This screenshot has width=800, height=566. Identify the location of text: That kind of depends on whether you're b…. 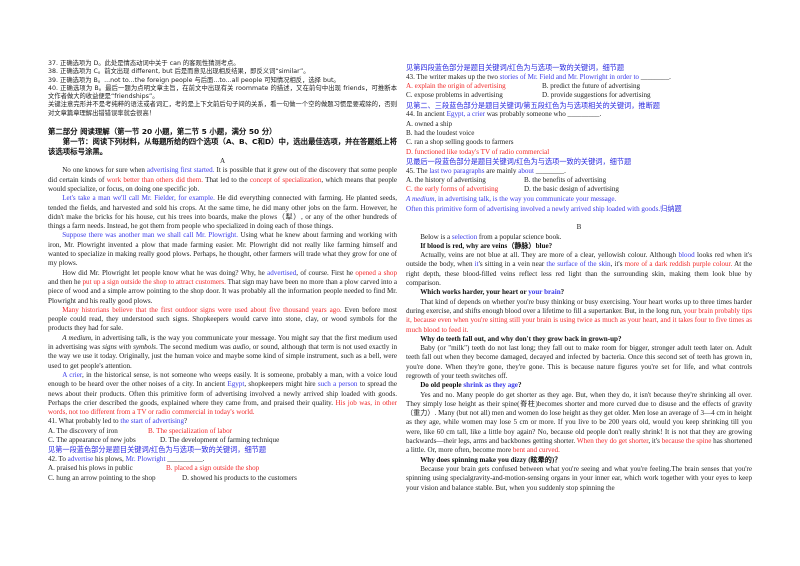
(579, 306).